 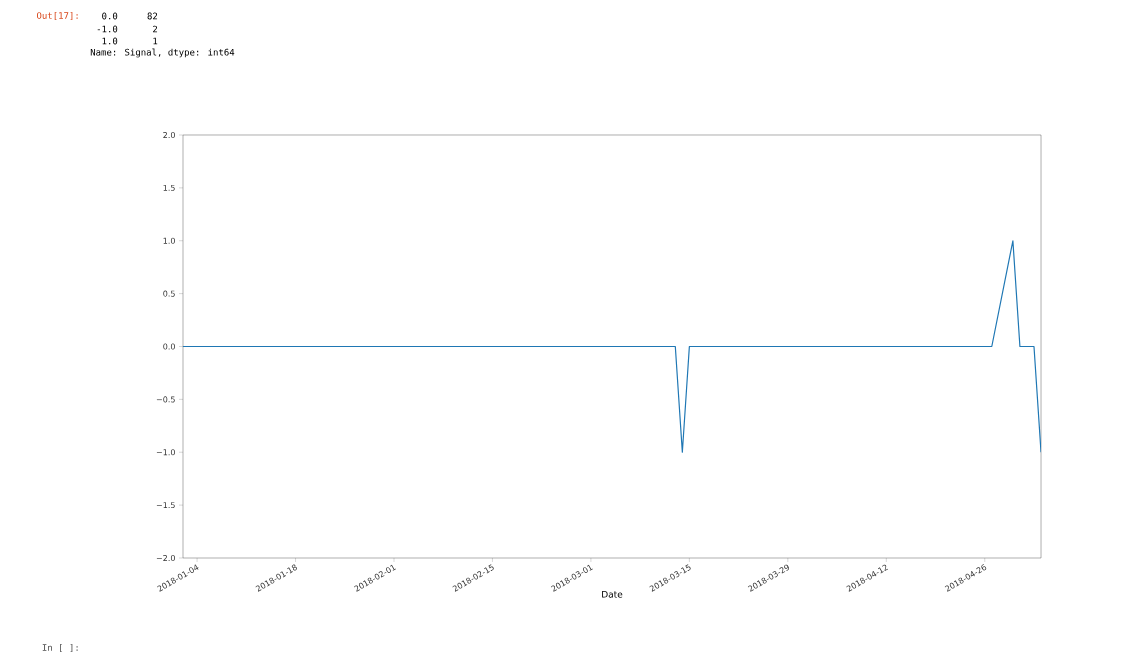 I want to click on y-tick-label: −1.5, so click(x=165, y=505).